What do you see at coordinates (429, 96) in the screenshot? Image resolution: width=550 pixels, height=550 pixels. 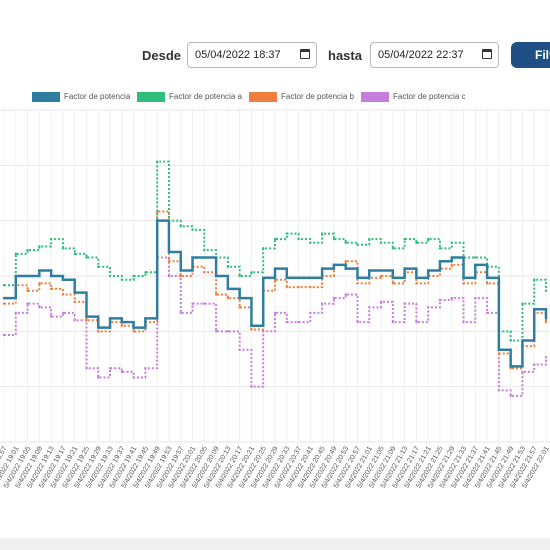 I see `legend-label: Factor de potencia c` at bounding box center [429, 96].